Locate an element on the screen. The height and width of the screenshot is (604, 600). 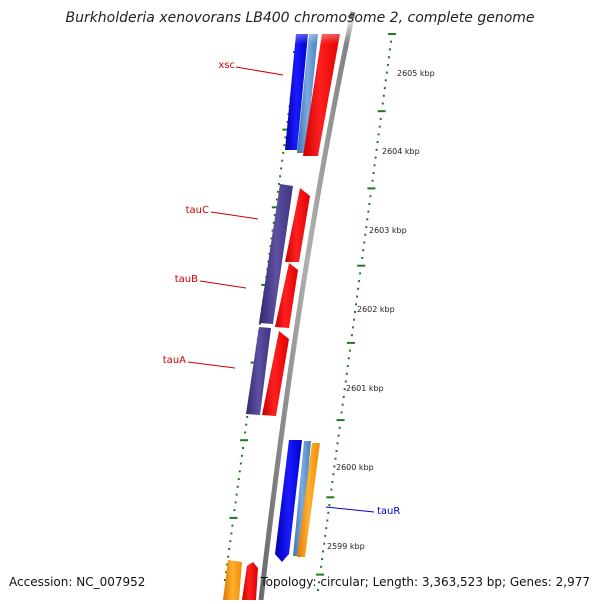
label-line-tauA is located at coordinates (211, 365).